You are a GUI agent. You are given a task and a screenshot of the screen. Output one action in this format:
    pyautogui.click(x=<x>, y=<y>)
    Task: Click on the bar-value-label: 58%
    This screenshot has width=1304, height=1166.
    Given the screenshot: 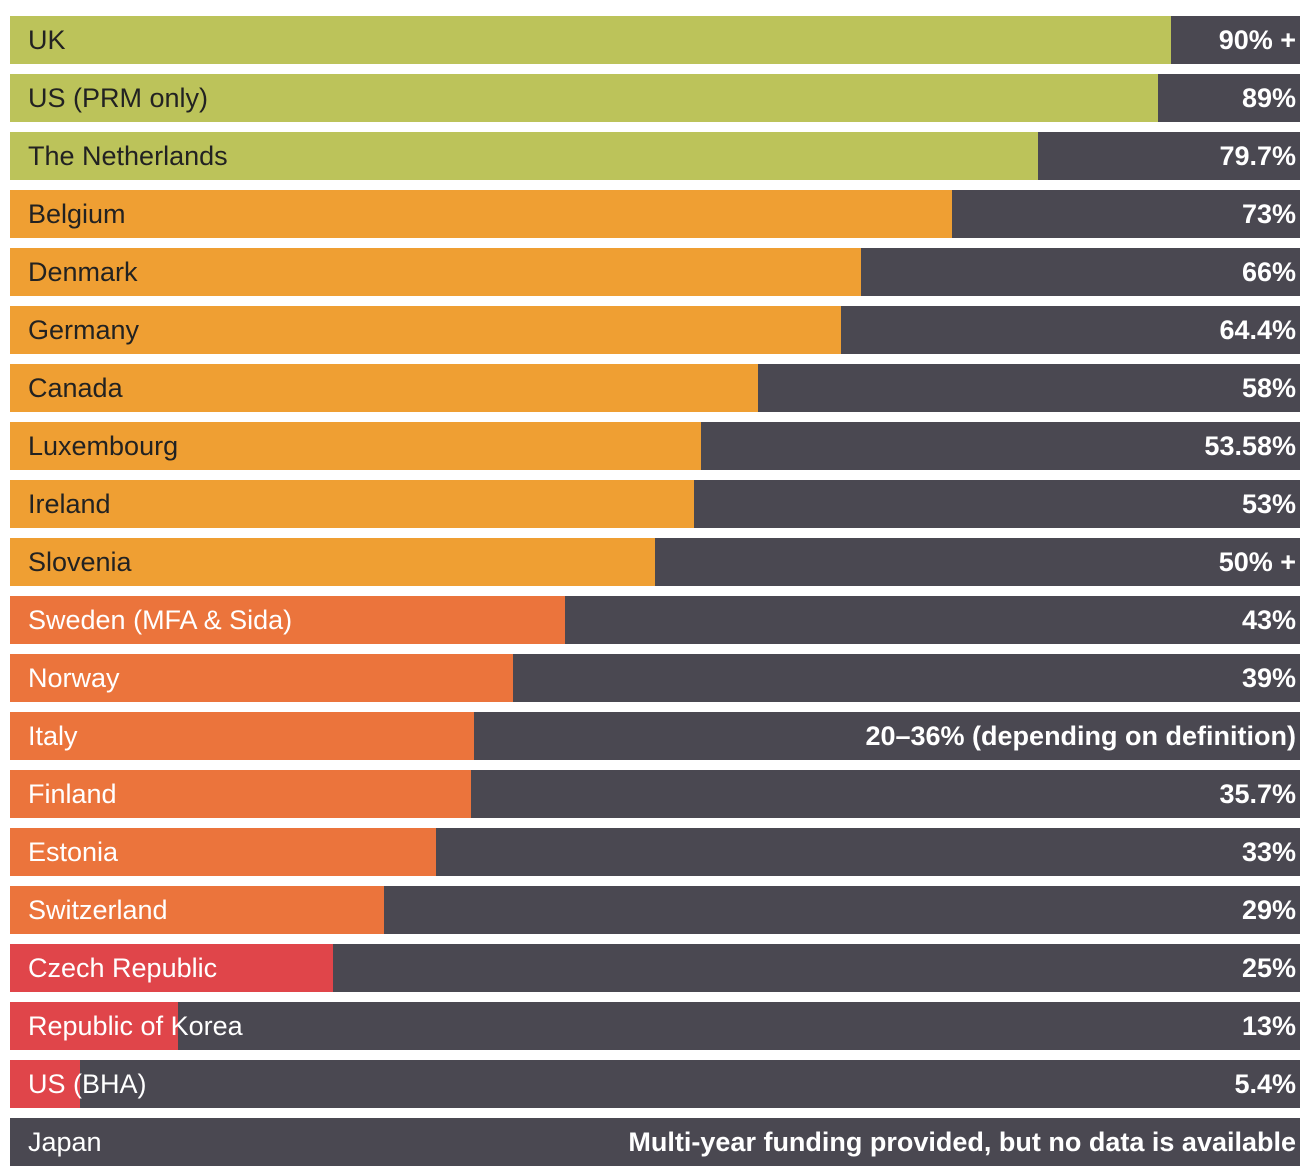 What is the action you would take?
    pyautogui.click(x=1268, y=387)
    